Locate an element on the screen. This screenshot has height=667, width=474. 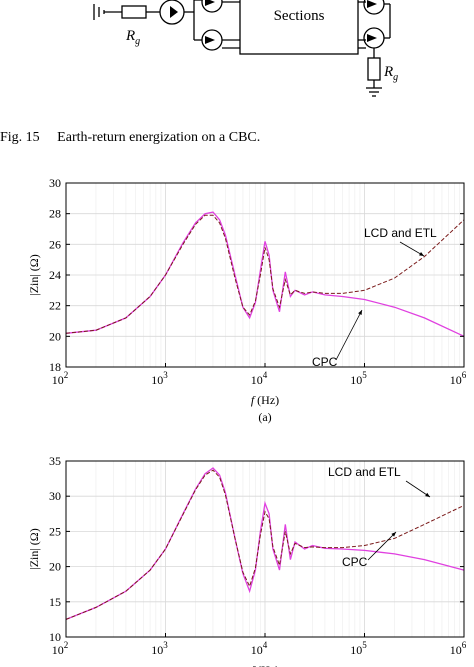
y-tick-label: 24 is located at coordinates (55, 275).